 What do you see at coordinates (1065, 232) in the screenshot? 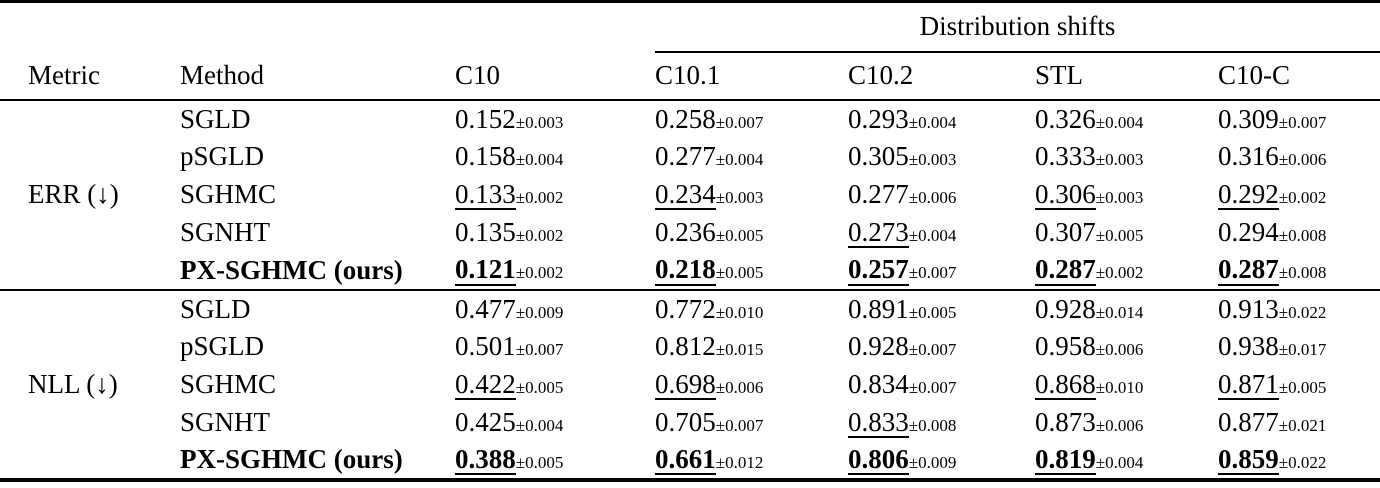
I see `value-number: 0.307` at bounding box center [1065, 232].